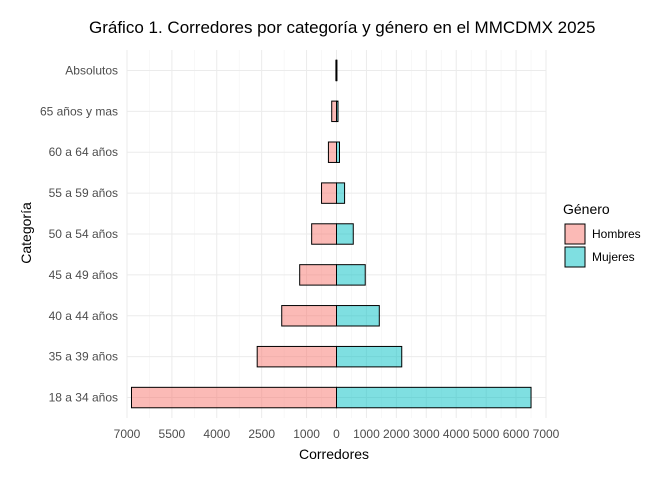 This screenshot has width=672, height=480. I want to click on legend-label: Mujeres, so click(613, 257).